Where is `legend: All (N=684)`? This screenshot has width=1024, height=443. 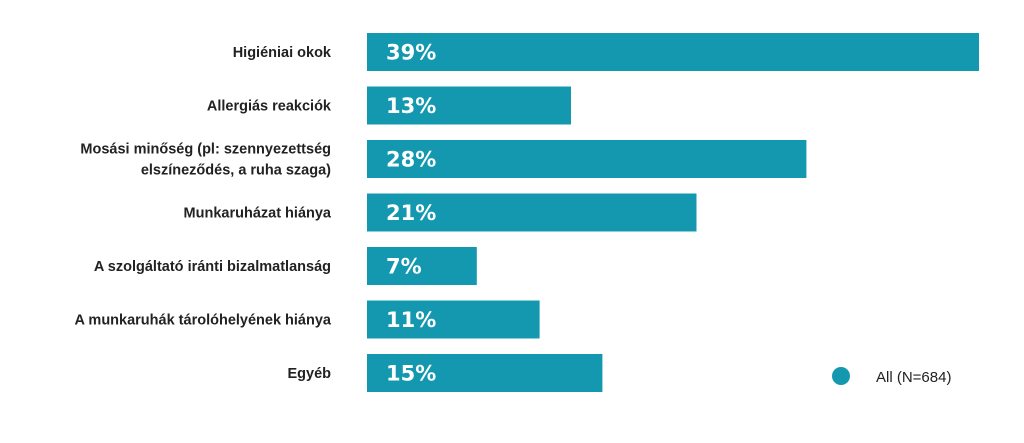 legend: All (N=684) is located at coordinates (891, 376).